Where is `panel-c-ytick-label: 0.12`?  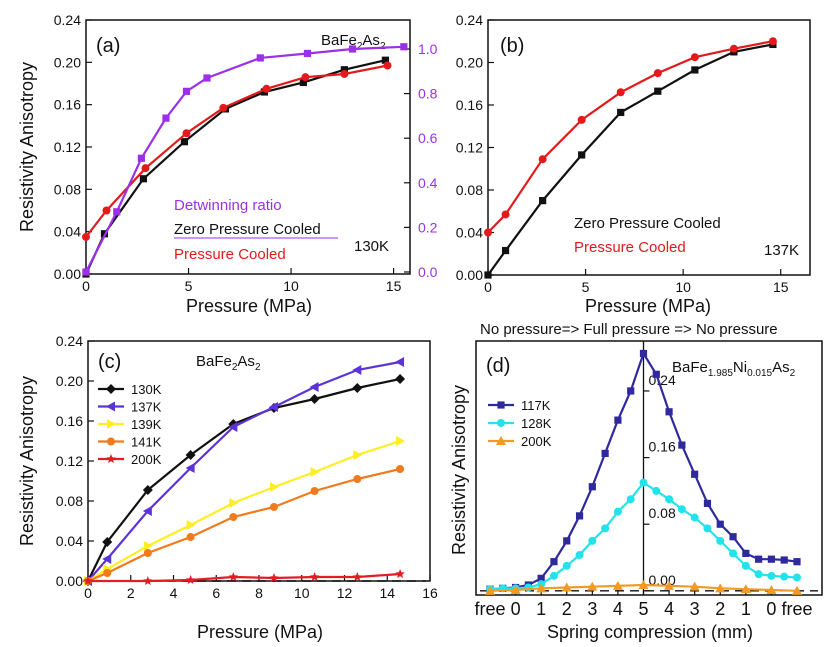 panel-c-ytick-label: 0.12 is located at coordinates (69, 461).